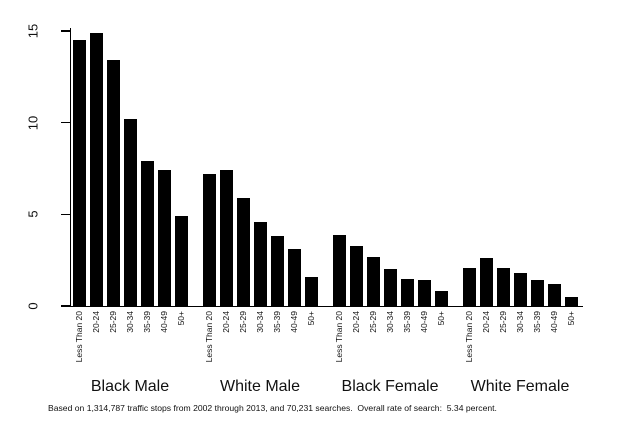 This screenshot has height=431, width=620. Describe the element at coordinates (130, 386) in the screenshot. I see `group-label-black-male: Black Male` at that location.